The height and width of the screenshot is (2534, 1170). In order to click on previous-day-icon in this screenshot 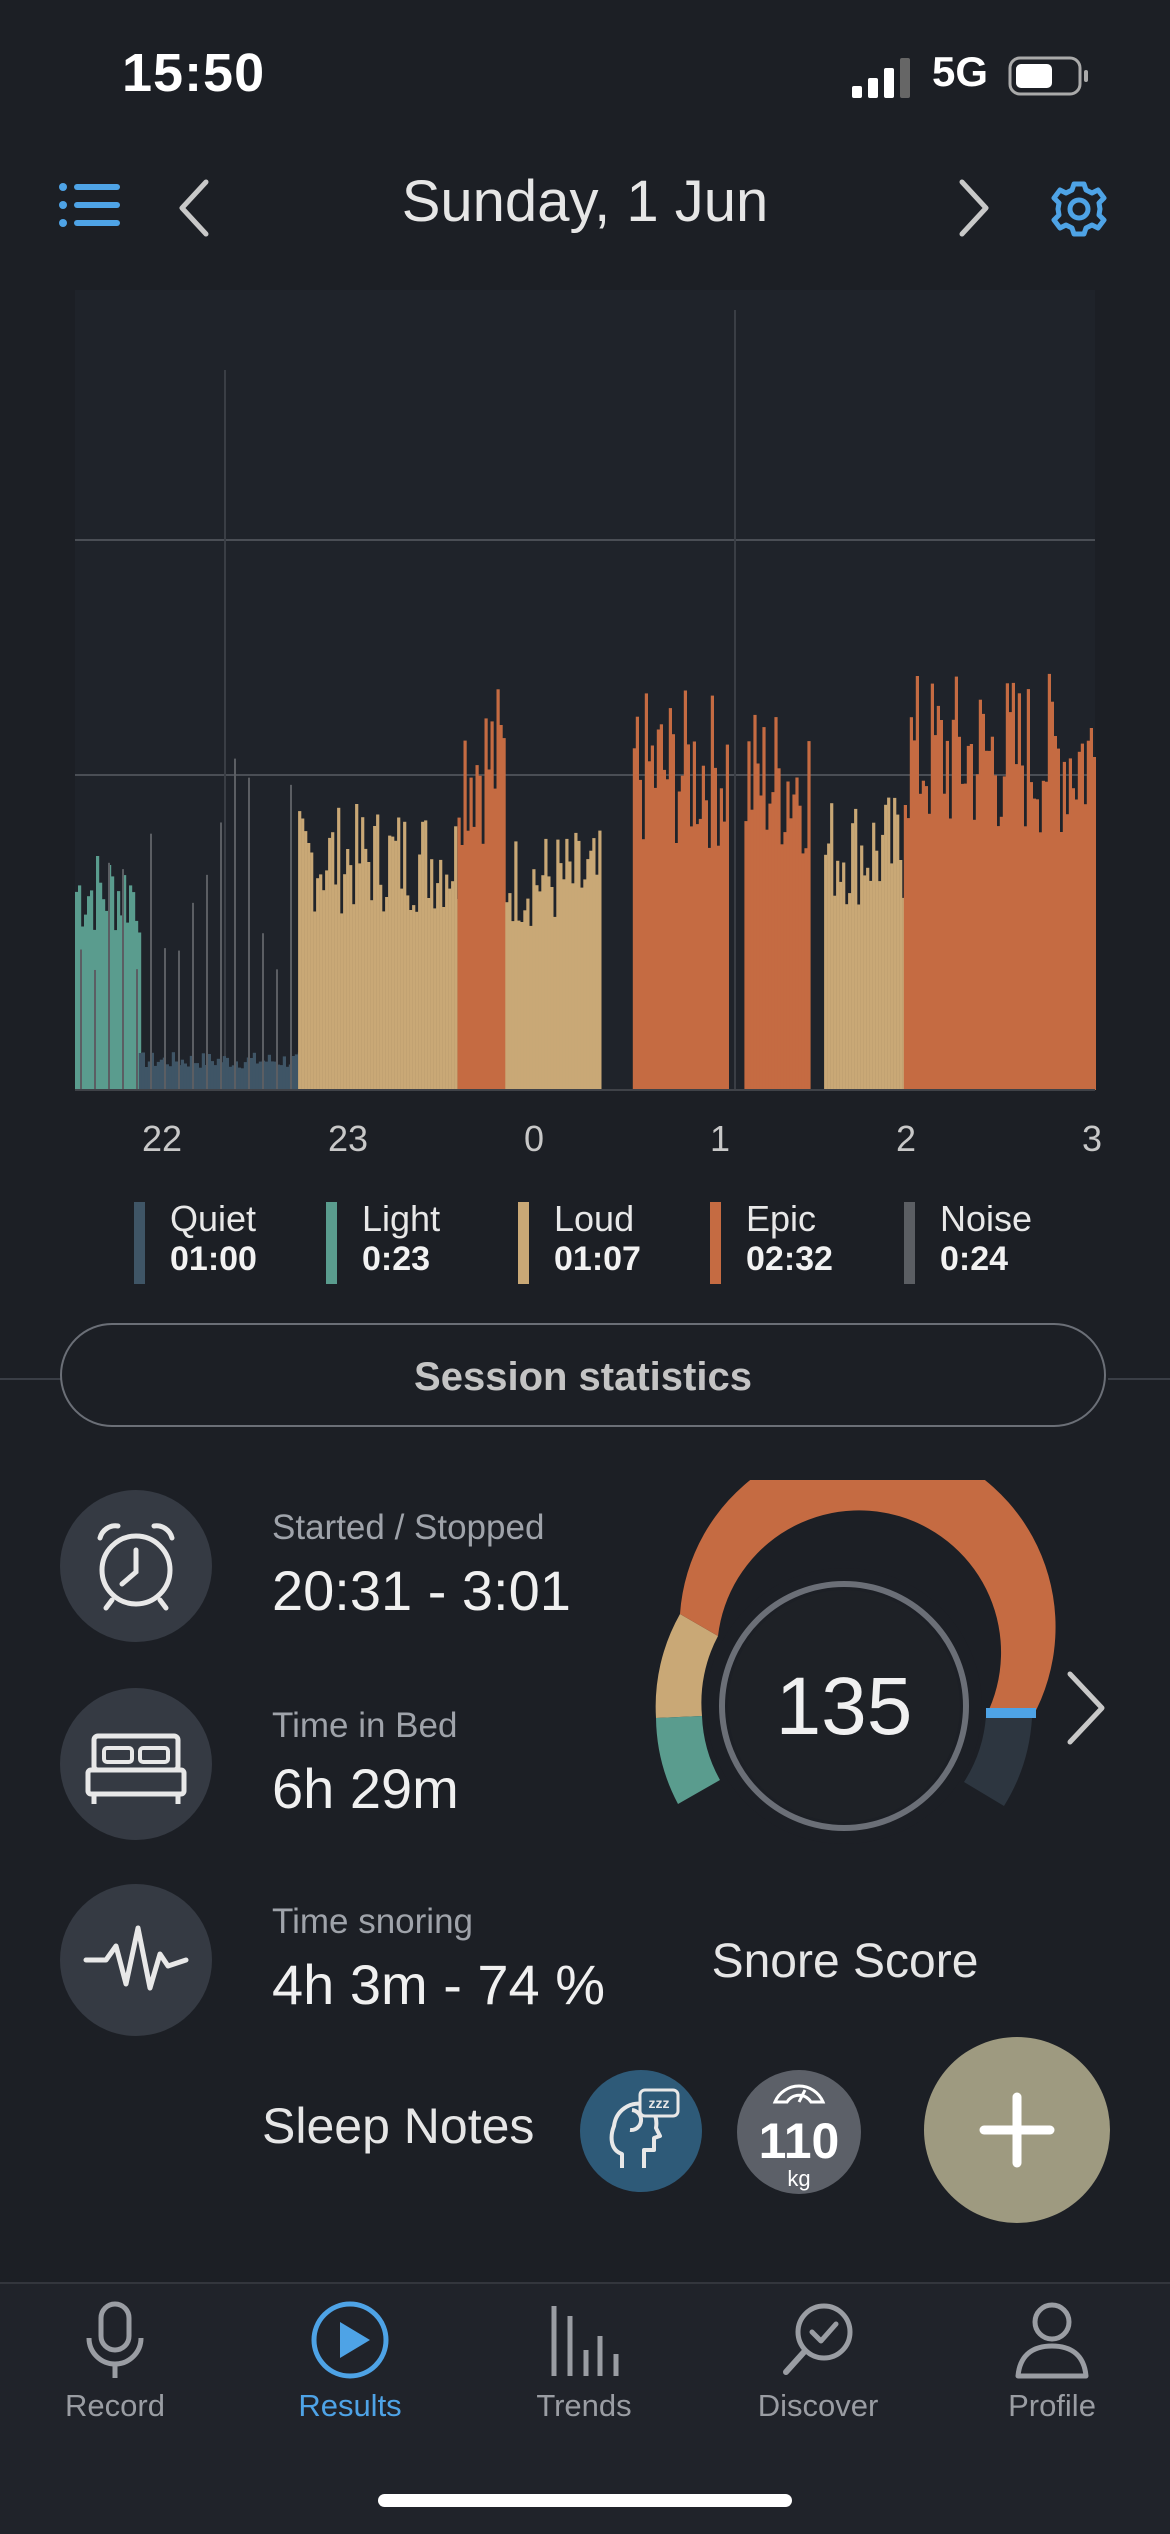, I will do `click(194, 208)`.